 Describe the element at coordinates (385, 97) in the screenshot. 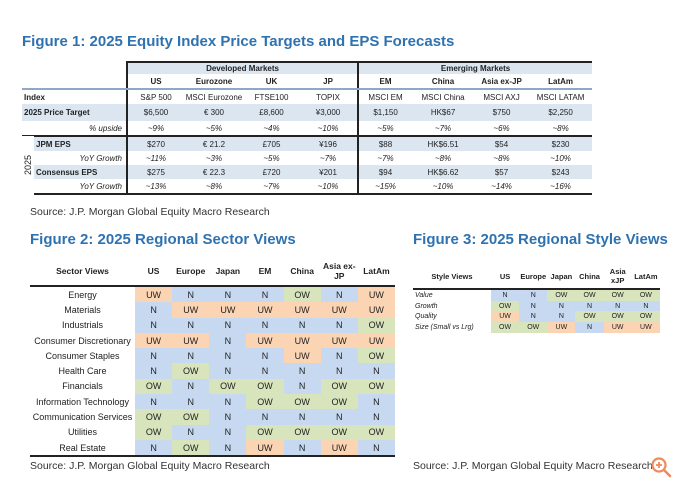

I see `table-cell: MSCI EM` at that location.